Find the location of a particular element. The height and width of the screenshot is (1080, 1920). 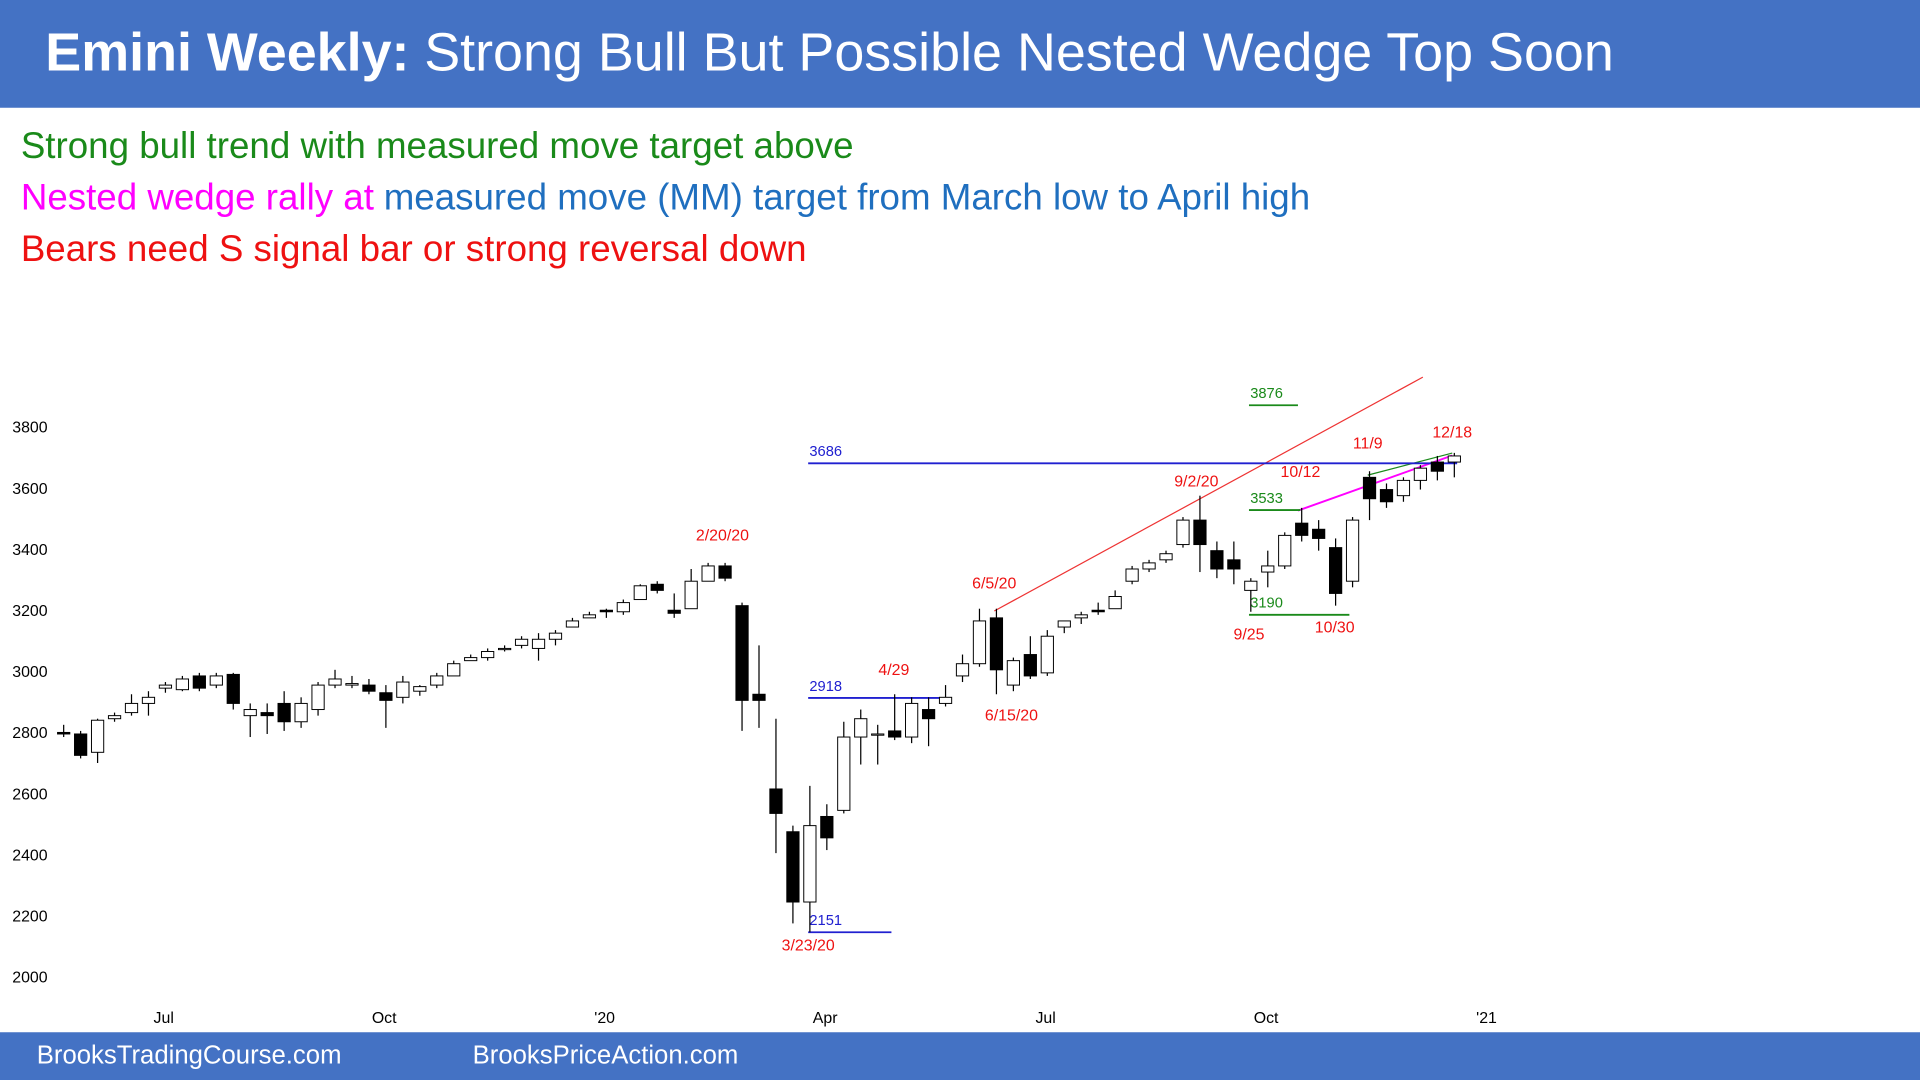

date-label: 12/18 is located at coordinates (1452, 433).